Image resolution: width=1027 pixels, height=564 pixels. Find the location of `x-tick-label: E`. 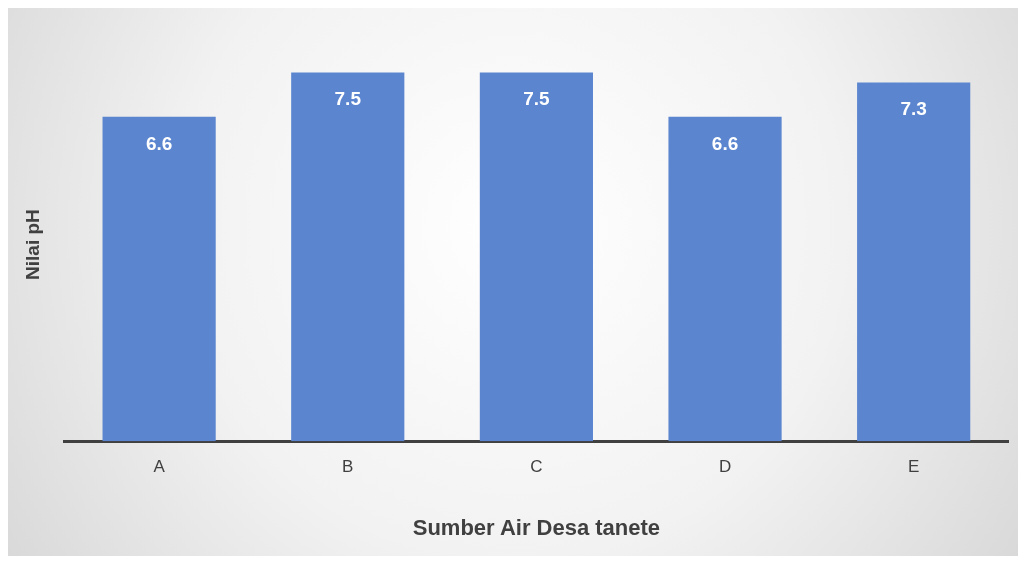

x-tick-label: E is located at coordinates (914, 467).